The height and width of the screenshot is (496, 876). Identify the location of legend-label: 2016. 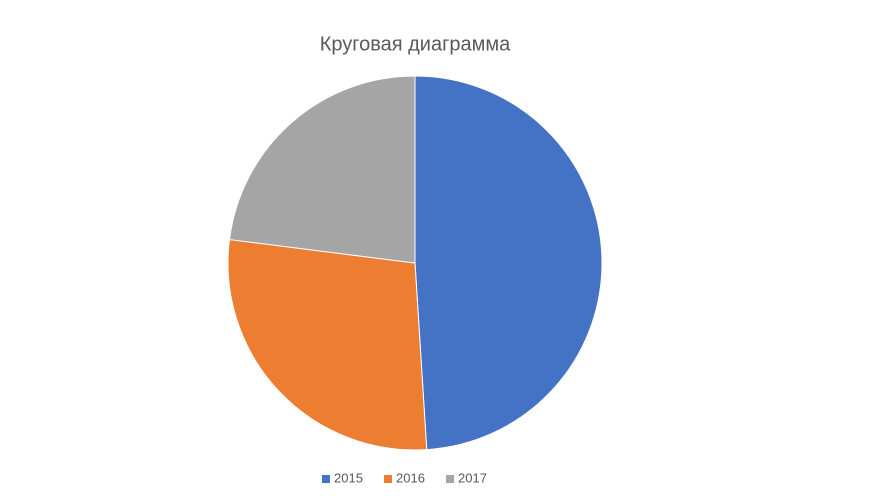
(410, 477).